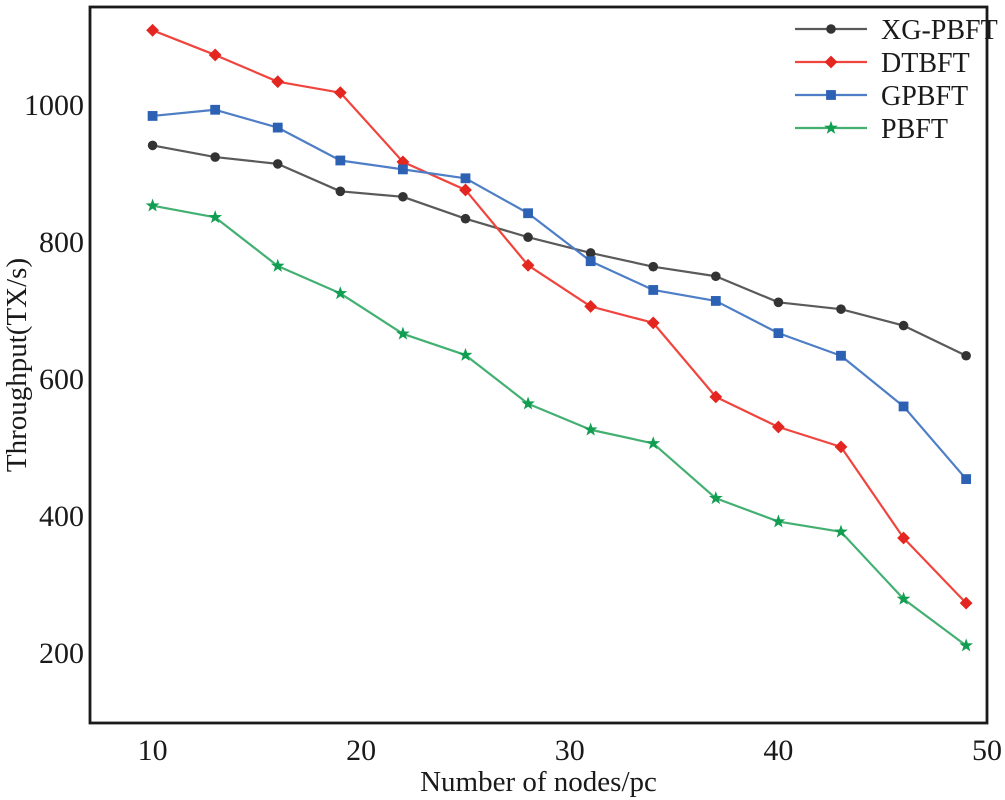 This screenshot has height=800, width=1005. What do you see at coordinates (914, 129) in the screenshot?
I see `legend-label: PBFT` at bounding box center [914, 129].